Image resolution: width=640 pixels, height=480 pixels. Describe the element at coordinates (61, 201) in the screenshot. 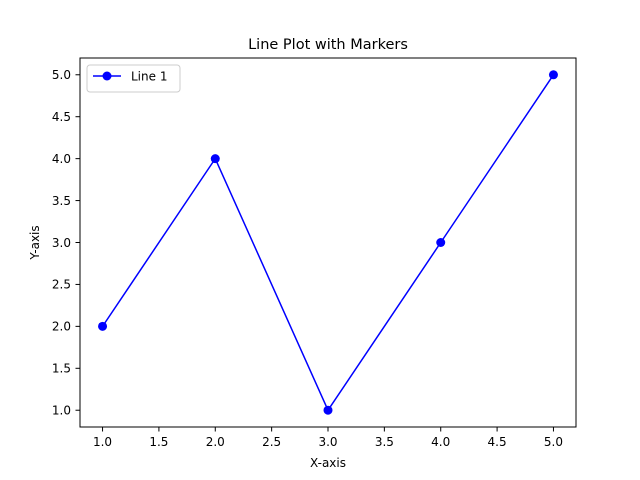

I see `y-tick-label: 3.5` at that location.